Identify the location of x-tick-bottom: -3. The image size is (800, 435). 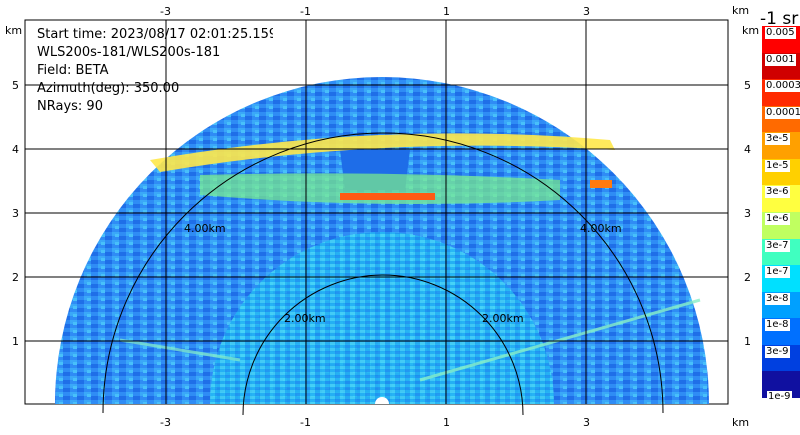
(165, 422).